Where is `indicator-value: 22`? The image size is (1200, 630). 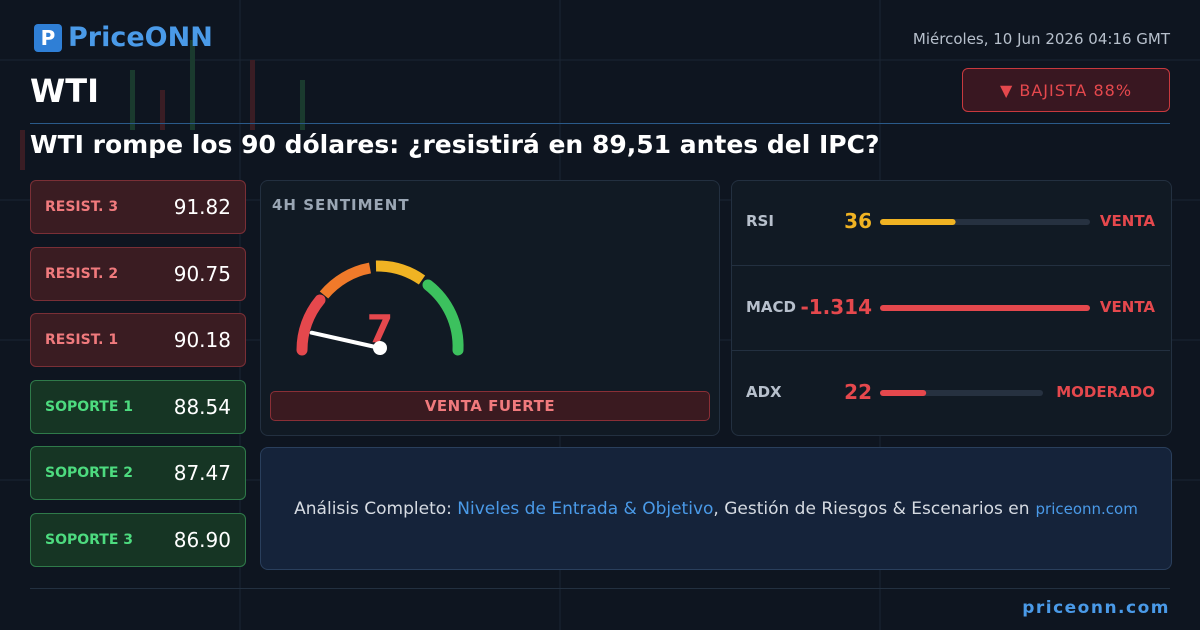 indicator-value: 22 is located at coordinates (858, 392).